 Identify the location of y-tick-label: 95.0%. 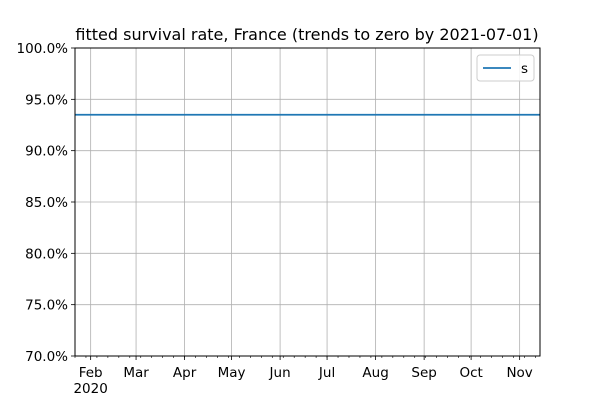
(46, 100).